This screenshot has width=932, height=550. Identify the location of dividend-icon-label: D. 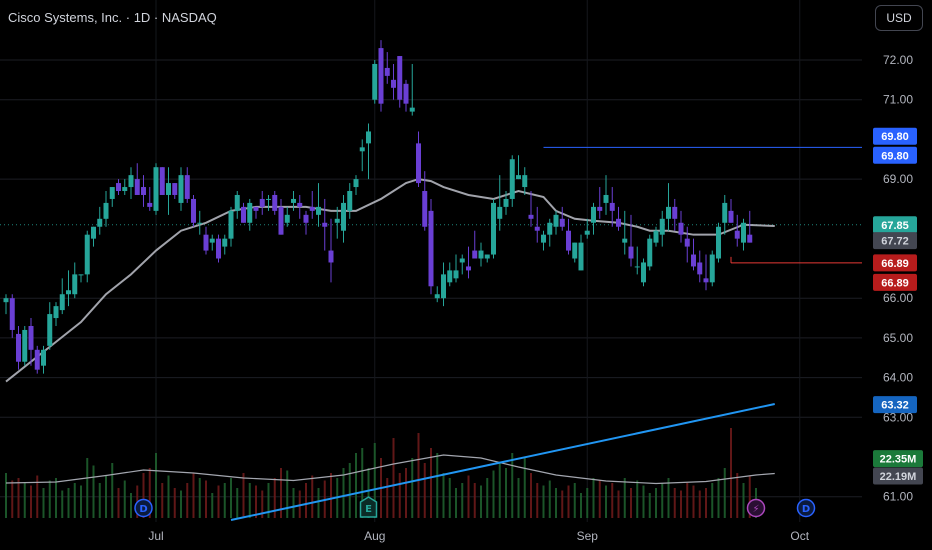
(143, 509).